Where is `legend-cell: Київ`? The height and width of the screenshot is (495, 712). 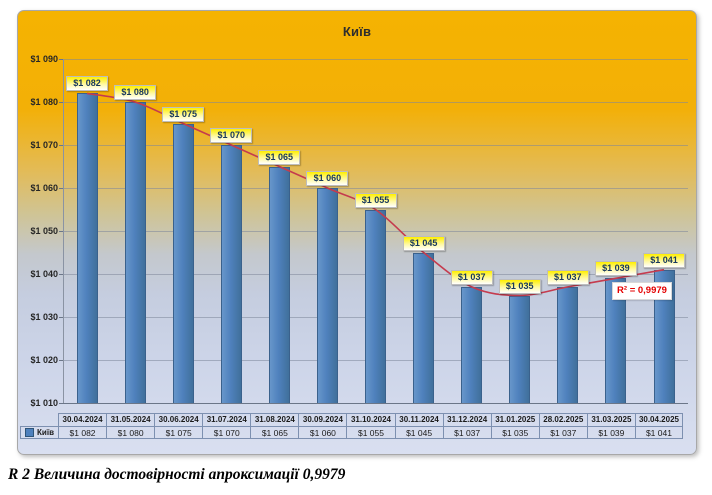 legend-cell: Київ is located at coordinates (39, 432).